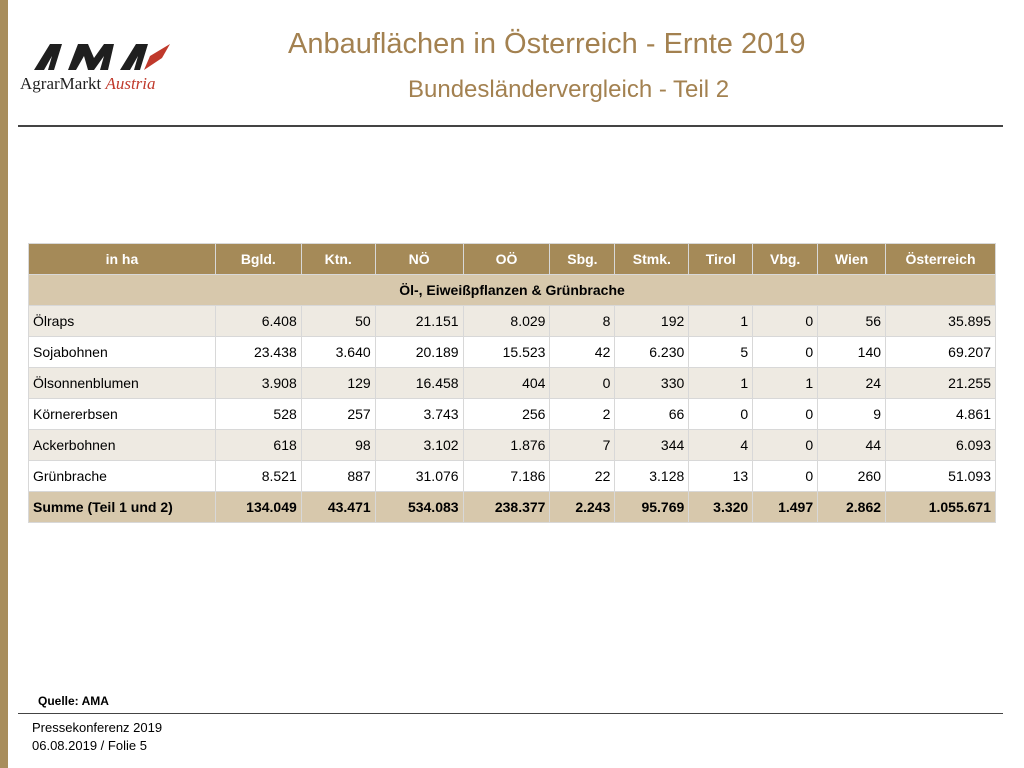  Describe the element at coordinates (338, 352) in the screenshot. I see `table-cell: 3.640` at that location.